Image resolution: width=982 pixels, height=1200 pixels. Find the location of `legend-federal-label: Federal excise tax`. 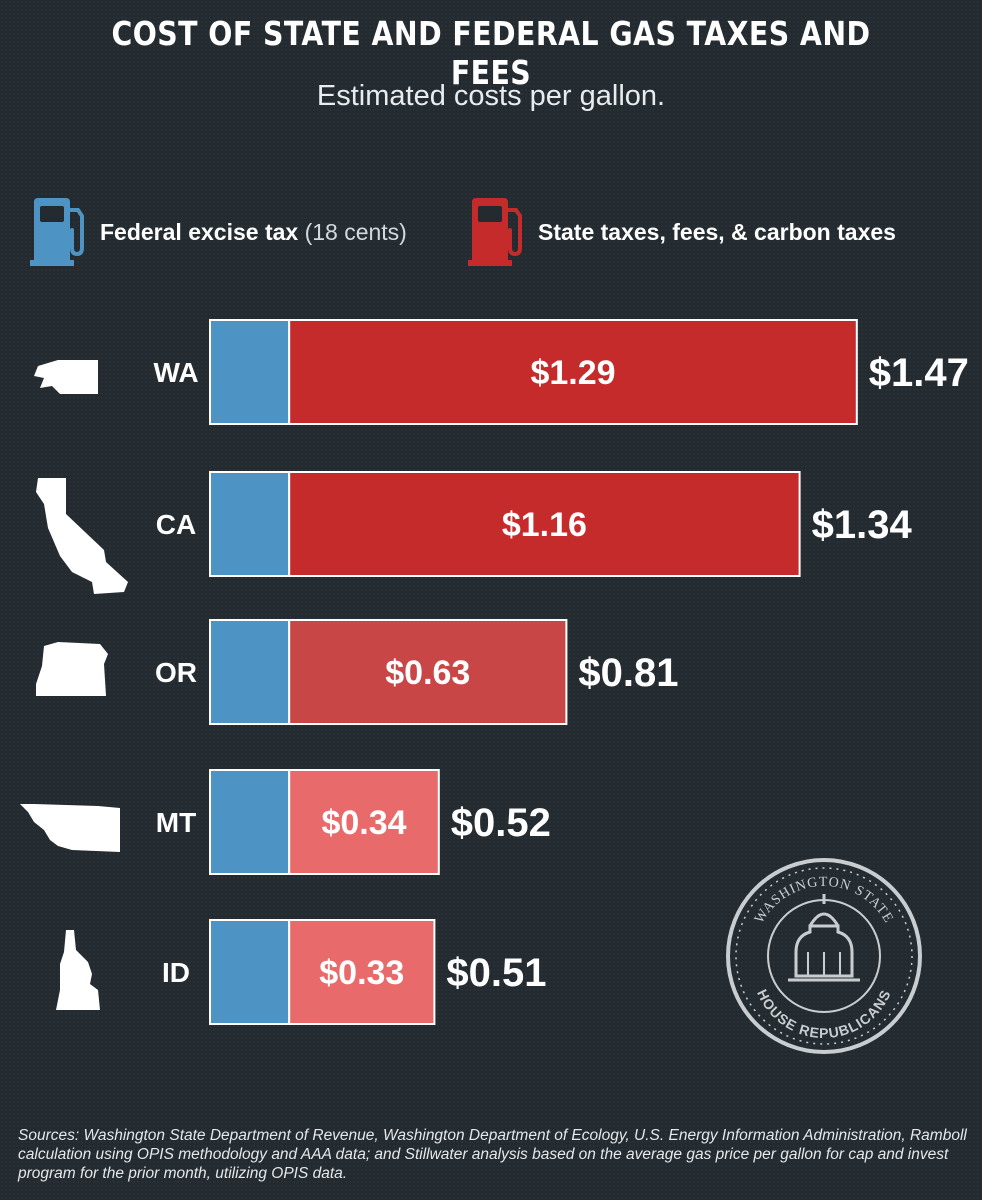

legend-federal-label: Federal excise tax is located at coordinates (199, 231).